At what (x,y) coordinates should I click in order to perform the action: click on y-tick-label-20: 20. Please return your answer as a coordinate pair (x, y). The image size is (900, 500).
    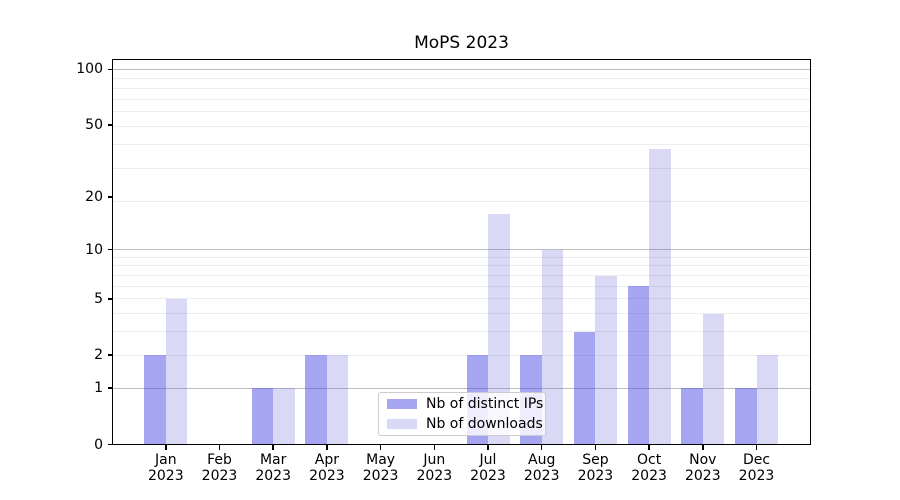
    Looking at the image, I should click on (94, 197).